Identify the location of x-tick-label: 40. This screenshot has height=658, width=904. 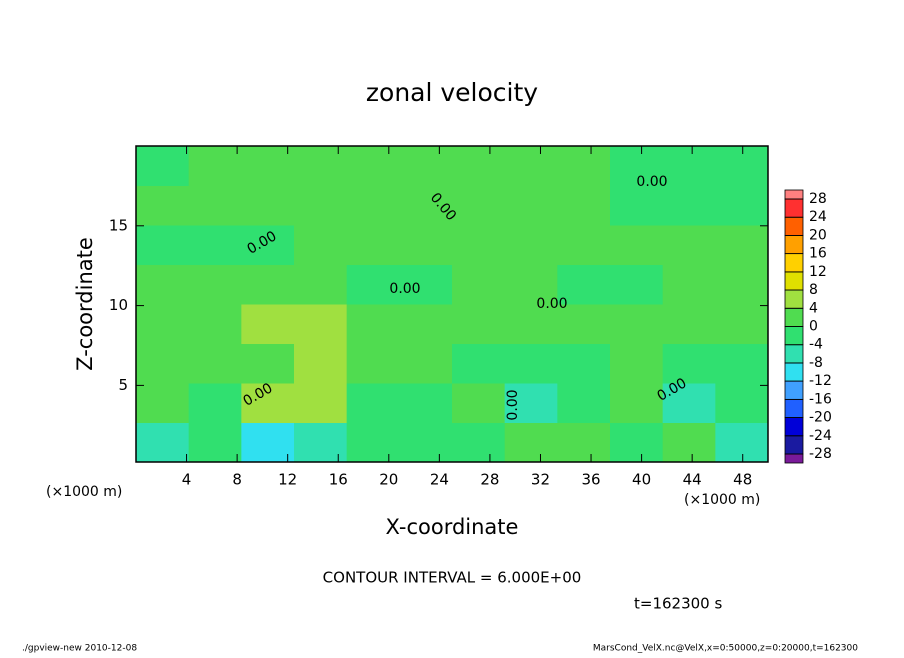
(641, 480).